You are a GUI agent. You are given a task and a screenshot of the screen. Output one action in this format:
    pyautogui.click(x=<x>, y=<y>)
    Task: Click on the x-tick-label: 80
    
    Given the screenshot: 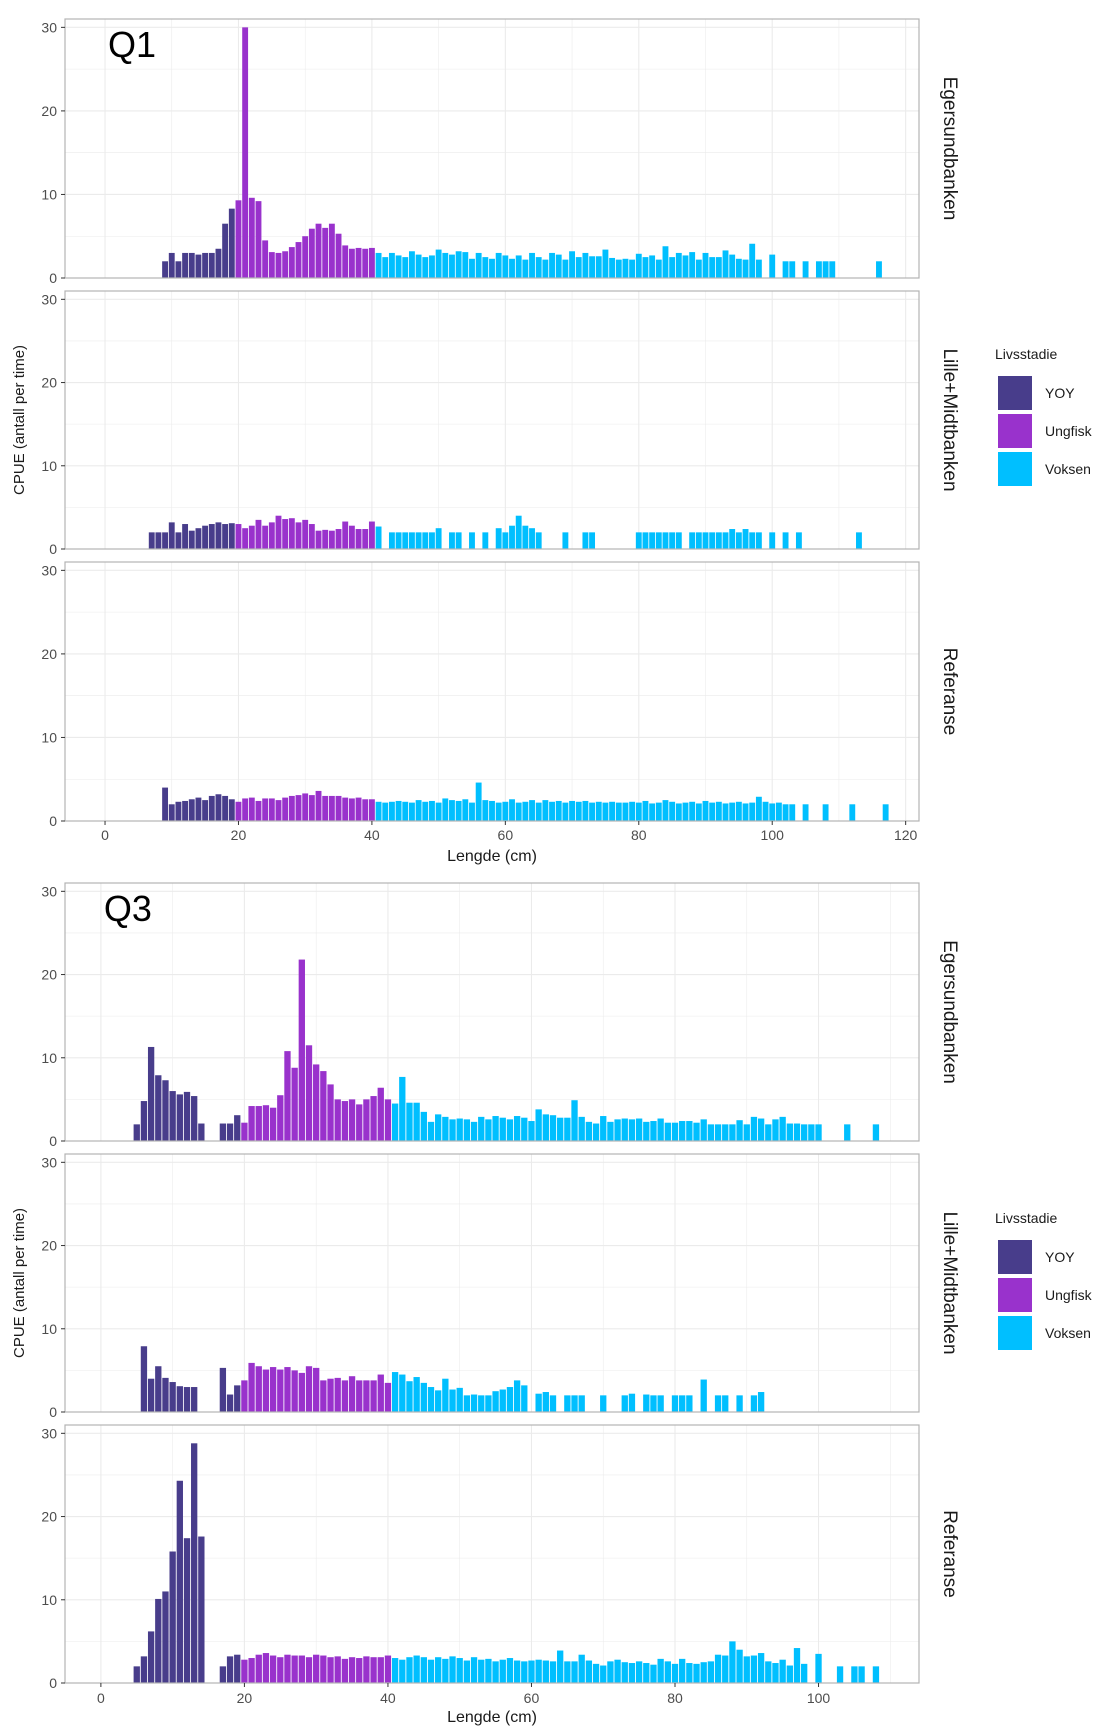 What is the action you would take?
    pyautogui.click(x=675, y=1698)
    